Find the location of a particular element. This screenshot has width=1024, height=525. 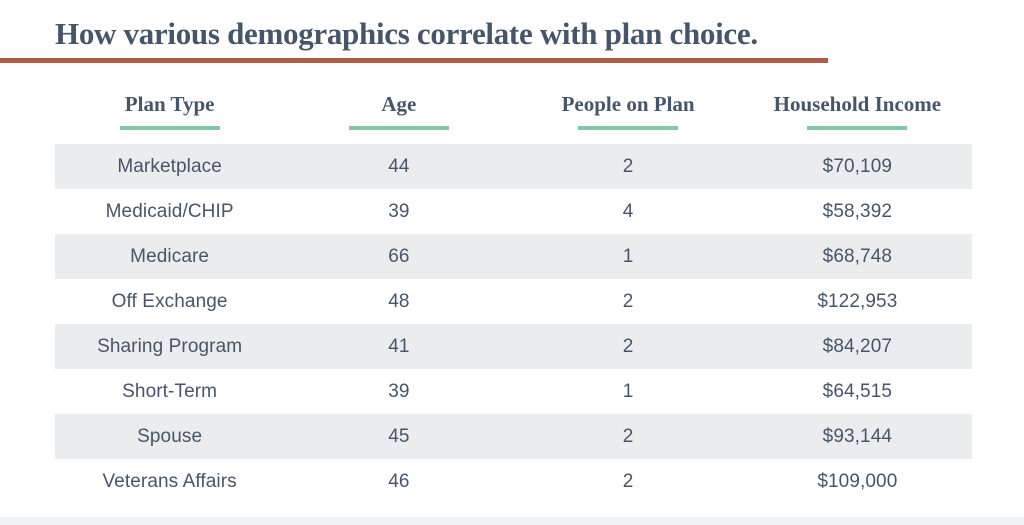

cell-age: 44 is located at coordinates (399, 166).